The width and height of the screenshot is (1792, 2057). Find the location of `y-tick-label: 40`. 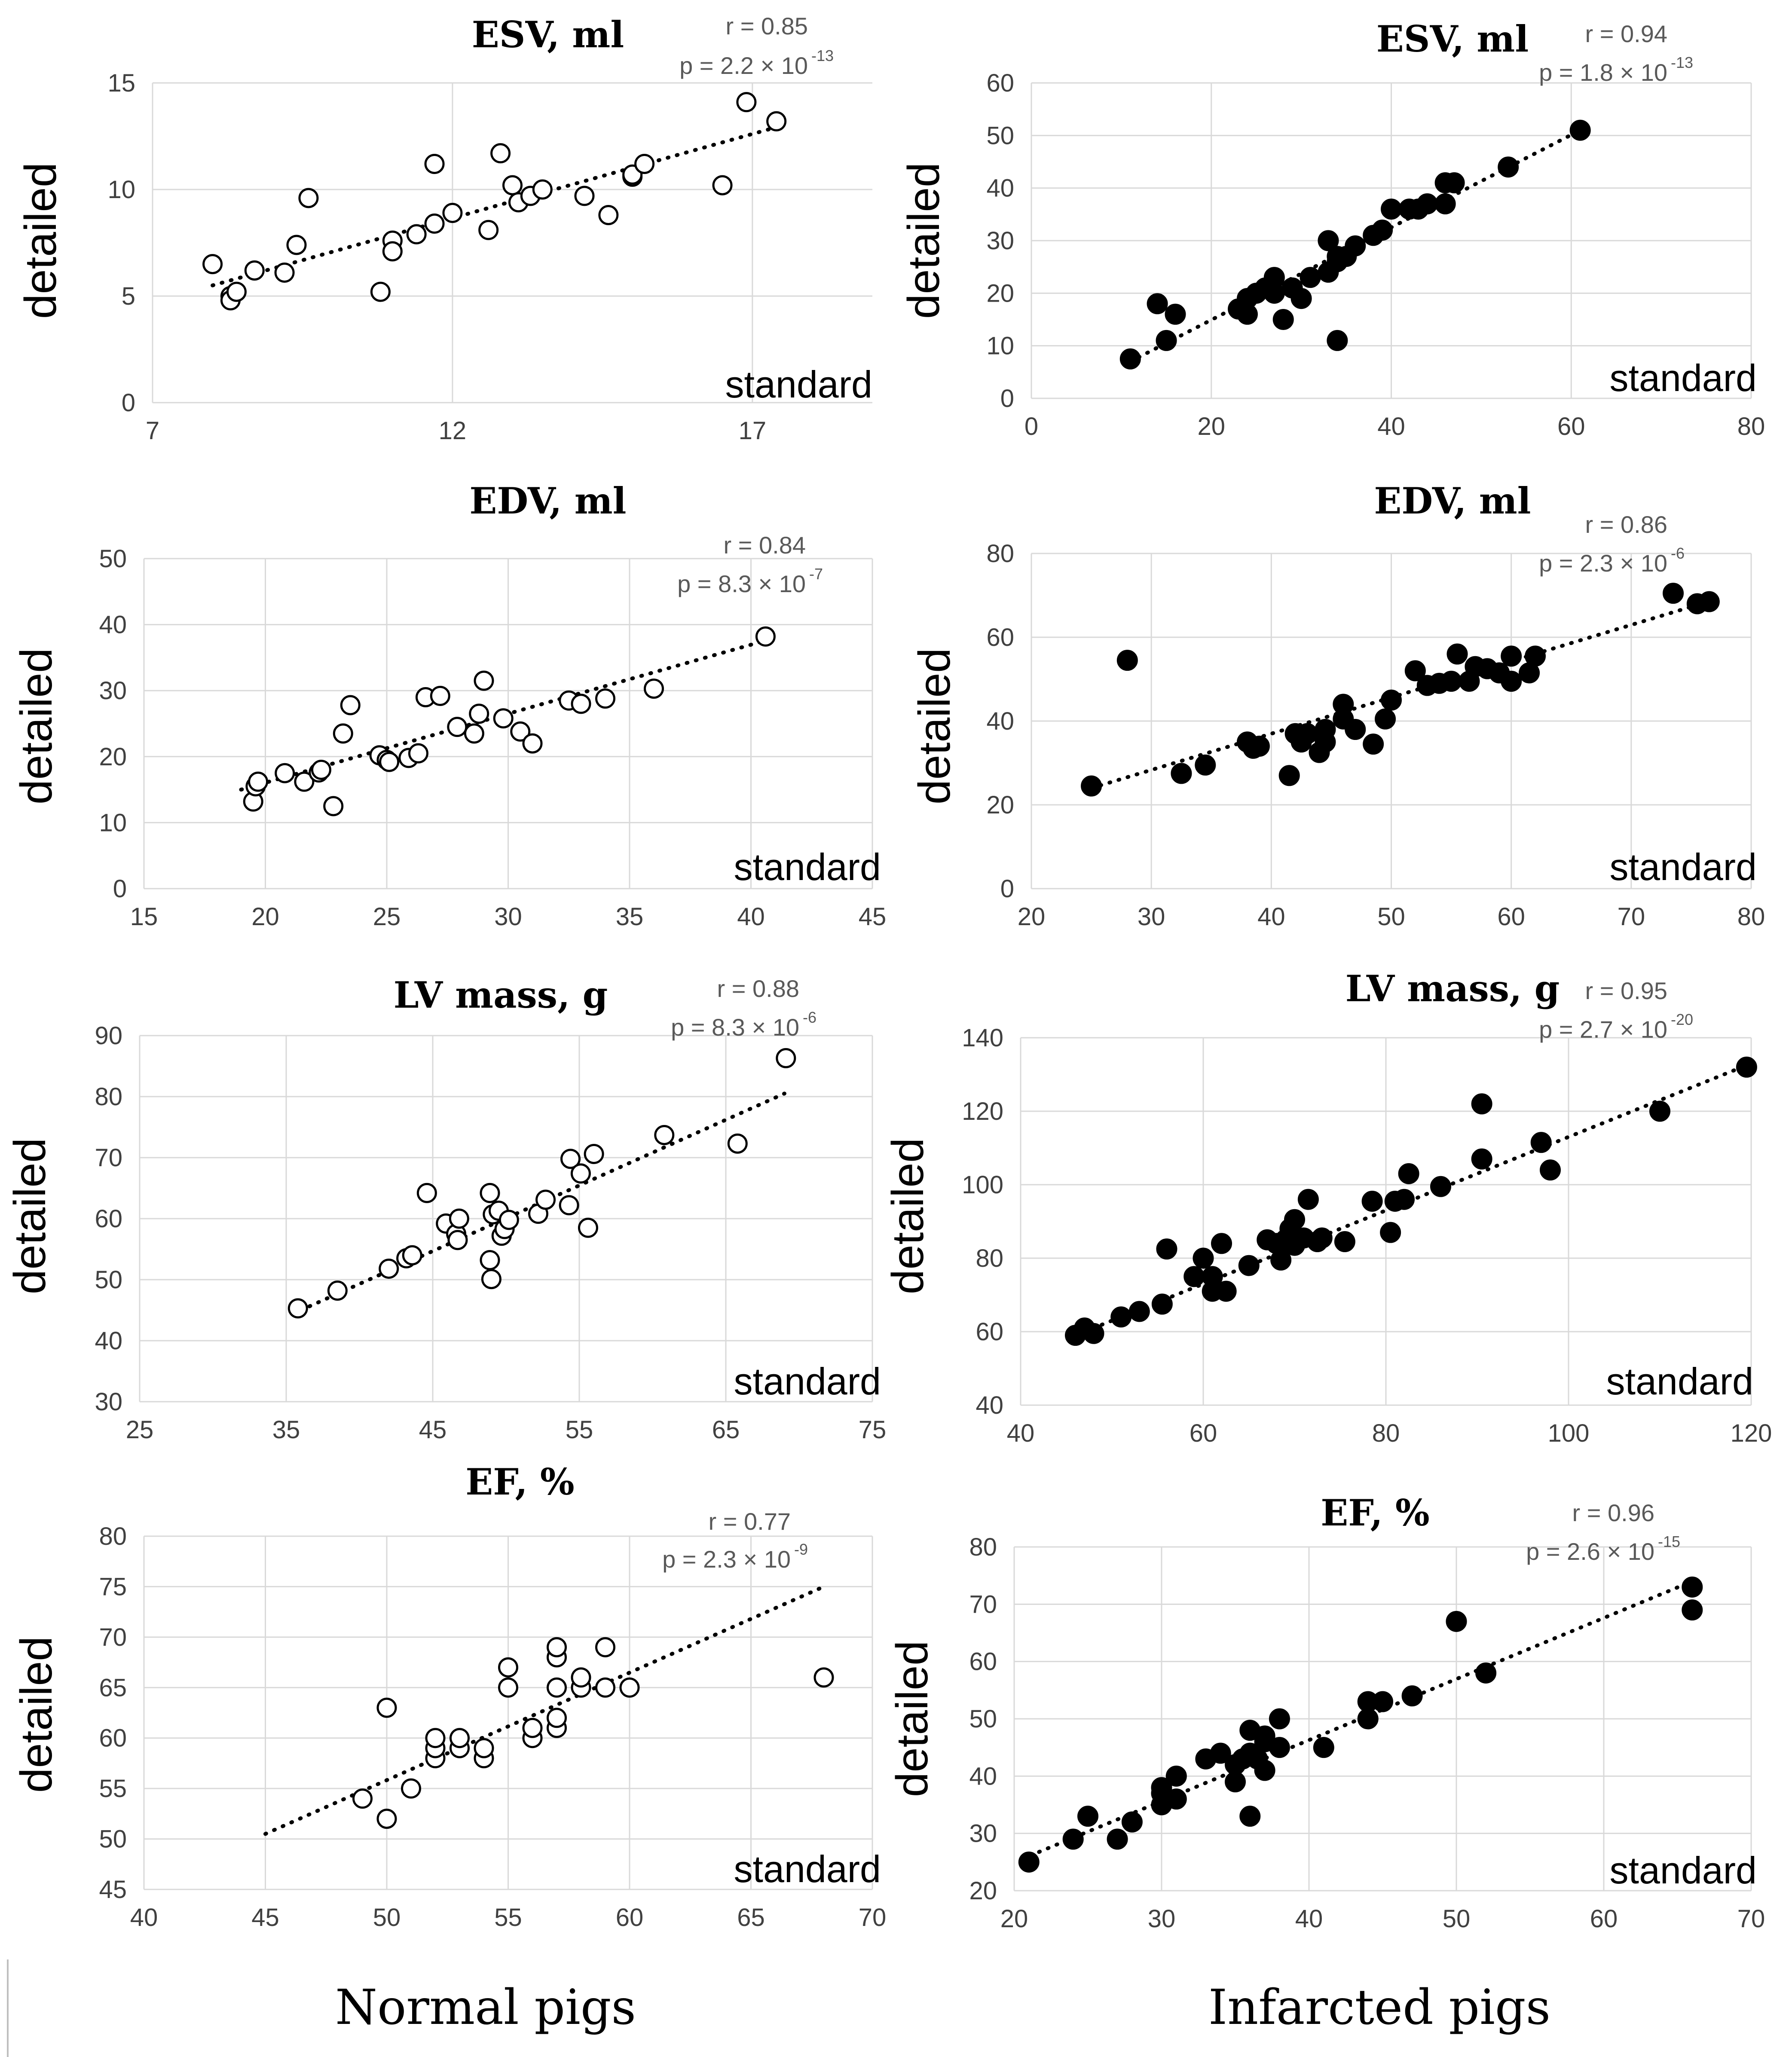

y-tick-label: 40 is located at coordinates (108, 1341).